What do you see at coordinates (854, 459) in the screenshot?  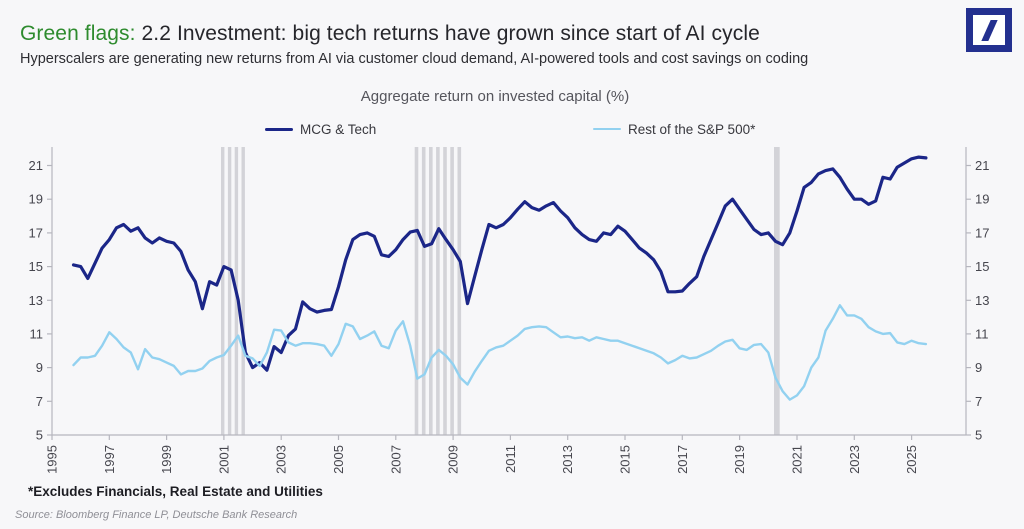 I see `svg-text: 2023` at bounding box center [854, 459].